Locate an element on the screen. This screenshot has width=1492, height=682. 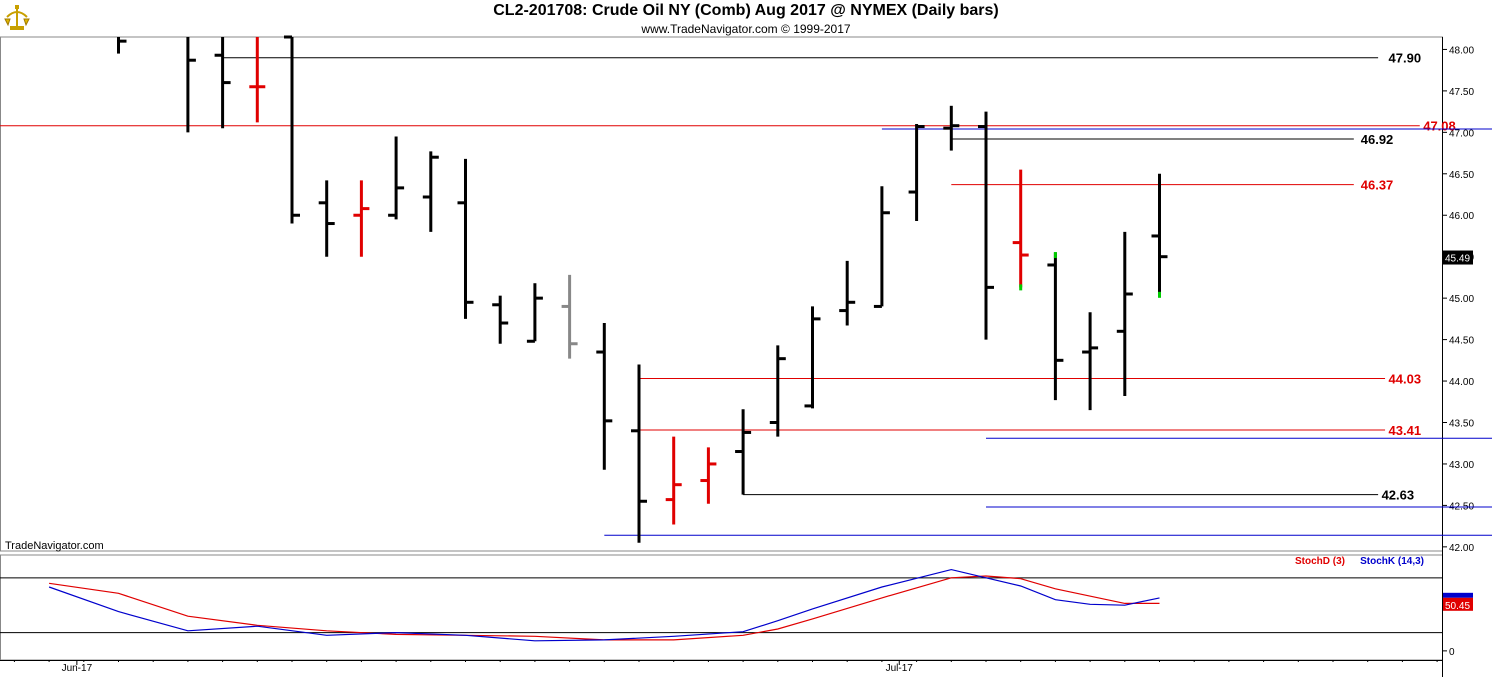
level-label: 47.90 is located at coordinates (1405, 58).